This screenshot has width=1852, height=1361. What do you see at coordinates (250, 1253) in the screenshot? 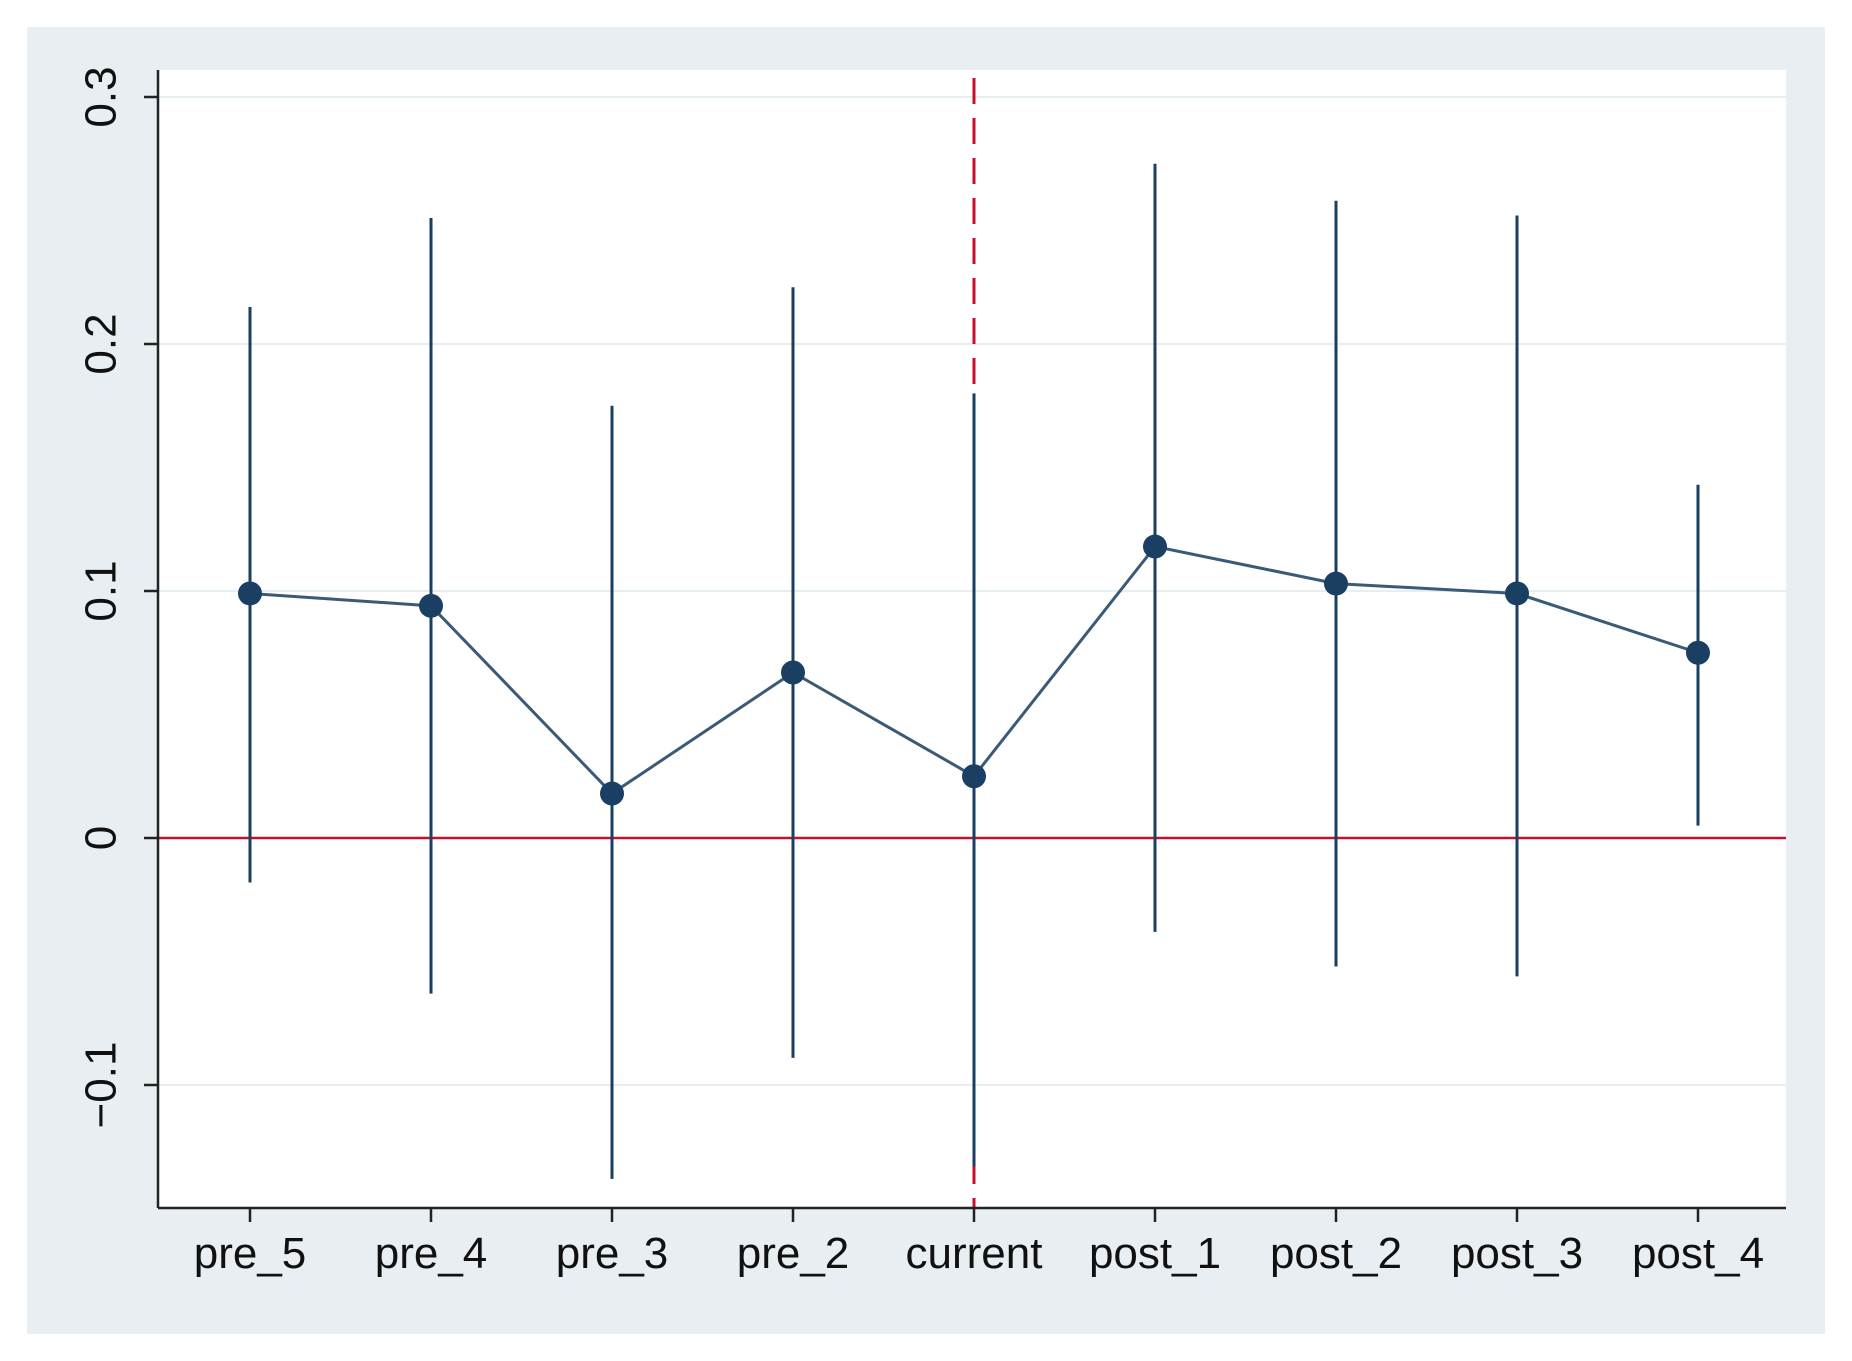
I see `x-tick-label-pre_5: pre_5` at bounding box center [250, 1253].